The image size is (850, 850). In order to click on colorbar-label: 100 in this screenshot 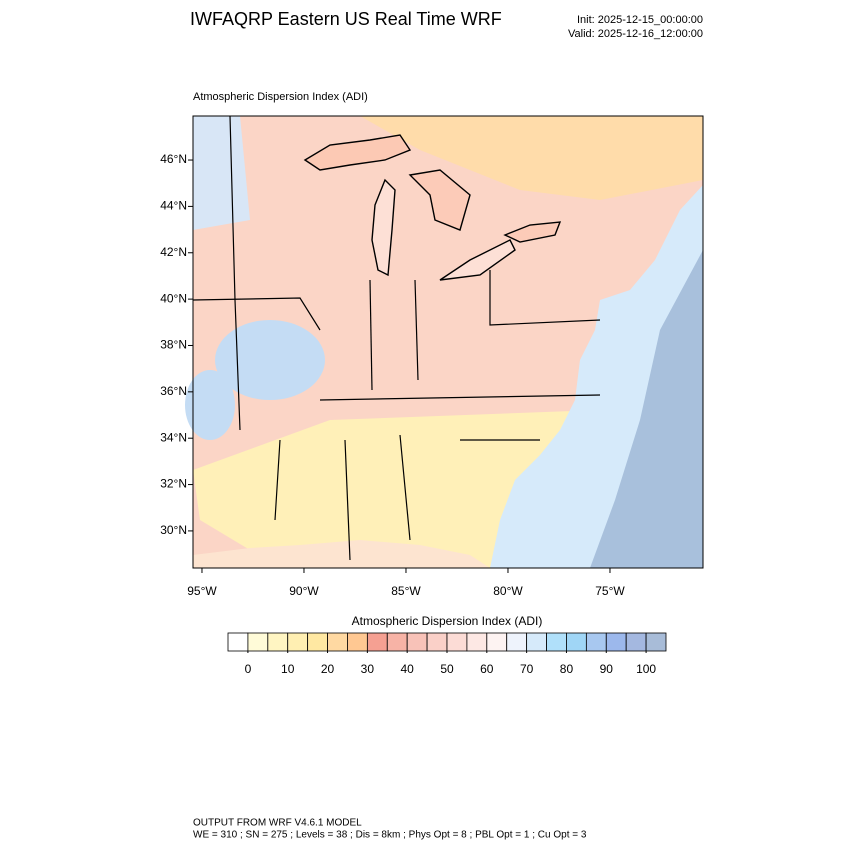, I will do `click(646, 669)`.